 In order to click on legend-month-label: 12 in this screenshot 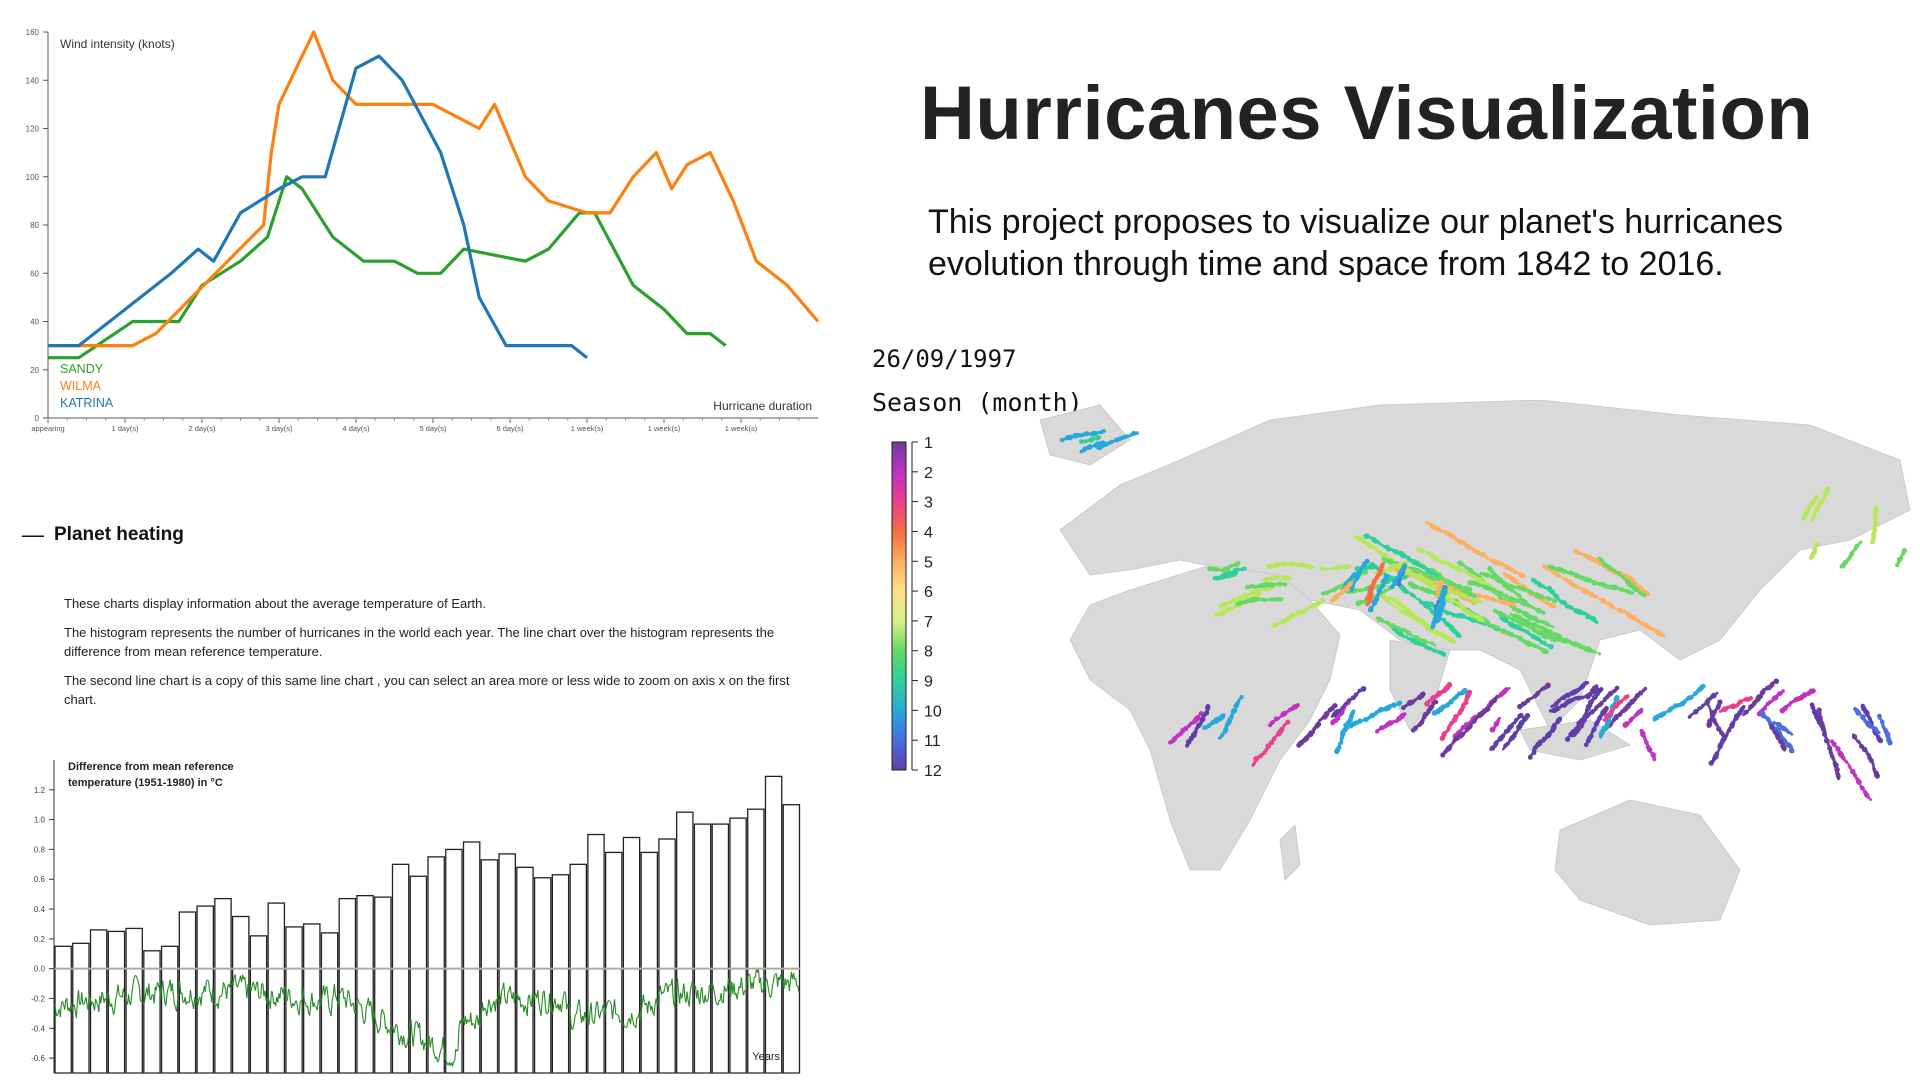, I will do `click(933, 771)`.